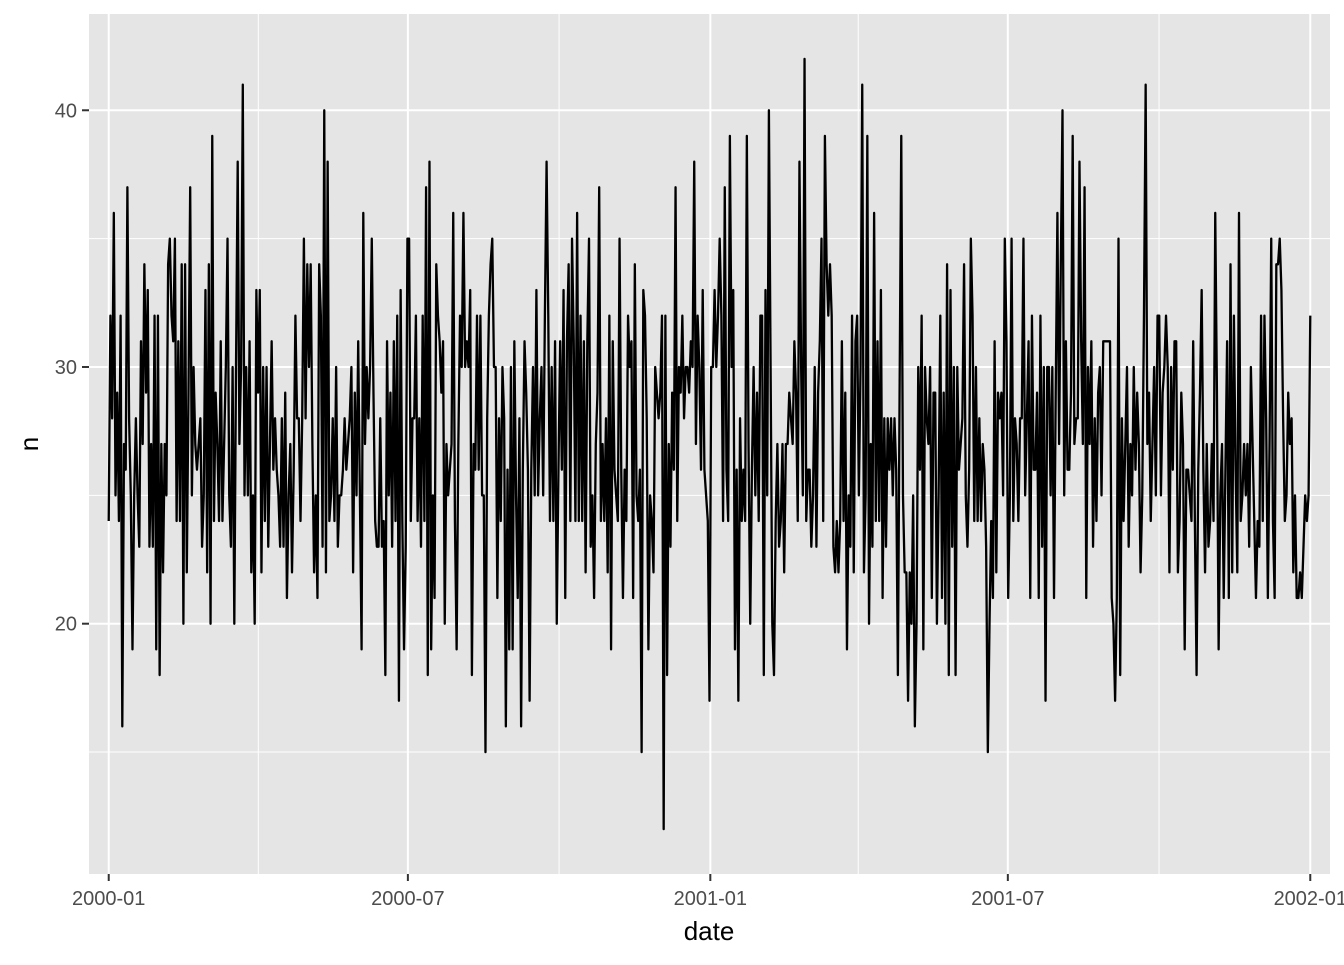 The width and height of the screenshot is (1344, 965). I want to click on x-tick-label: 2000-07, so click(407, 899).